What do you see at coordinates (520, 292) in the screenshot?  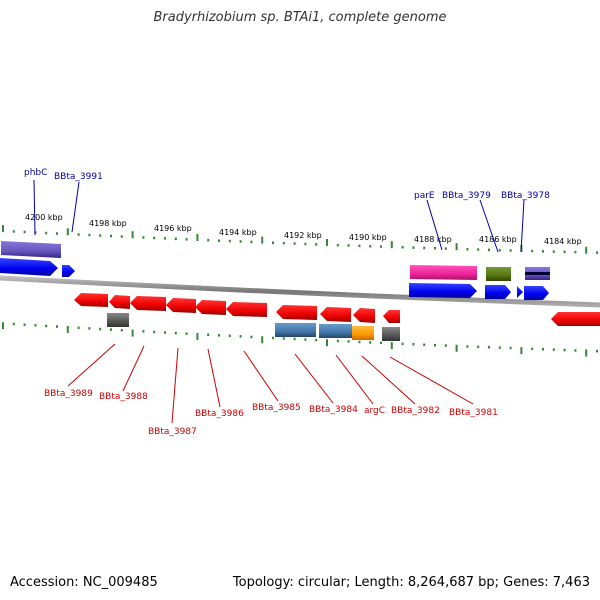 I see `gene-BBta_3978-small-arrow` at bounding box center [520, 292].